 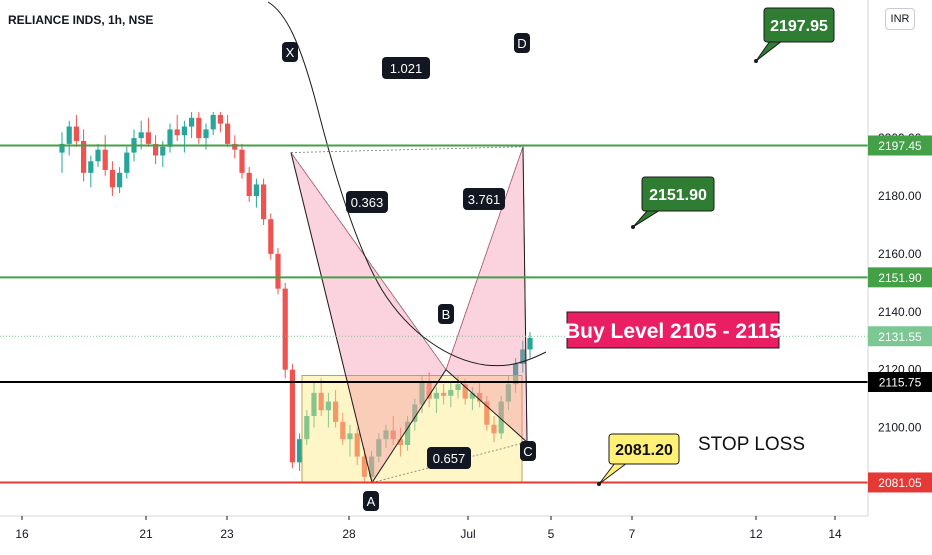 What do you see at coordinates (521, 43) in the screenshot?
I see `pattern-point-d-label: D` at bounding box center [521, 43].